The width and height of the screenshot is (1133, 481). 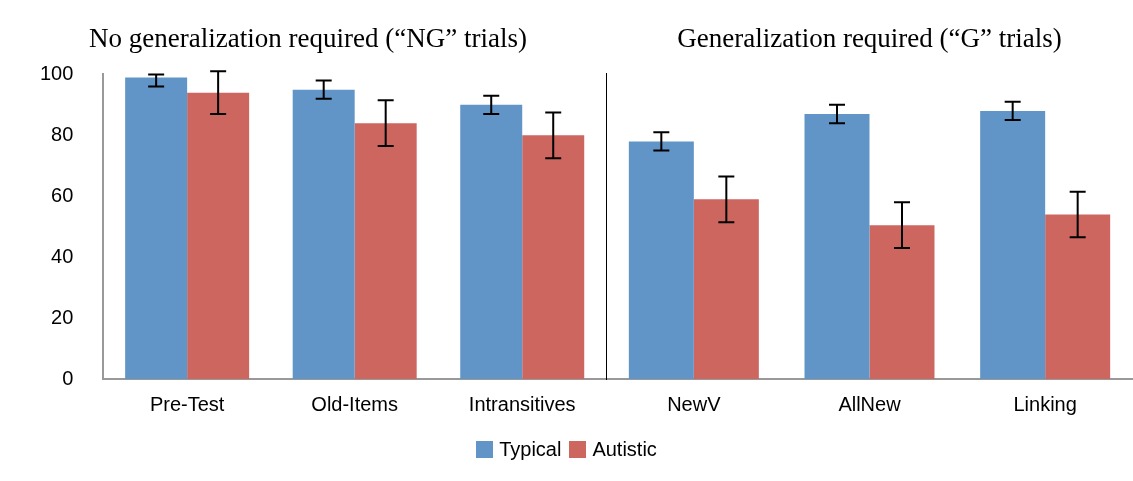 What do you see at coordinates (62, 255) in the screenshot?
I see `y-tick-label: 40` at bounding box center [62, 255].